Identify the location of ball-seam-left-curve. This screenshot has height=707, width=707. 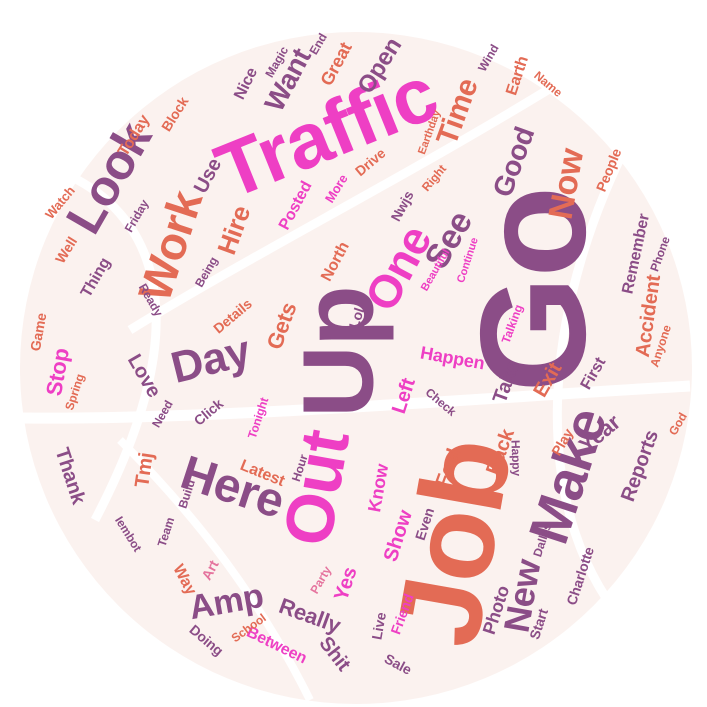
(114, 347).